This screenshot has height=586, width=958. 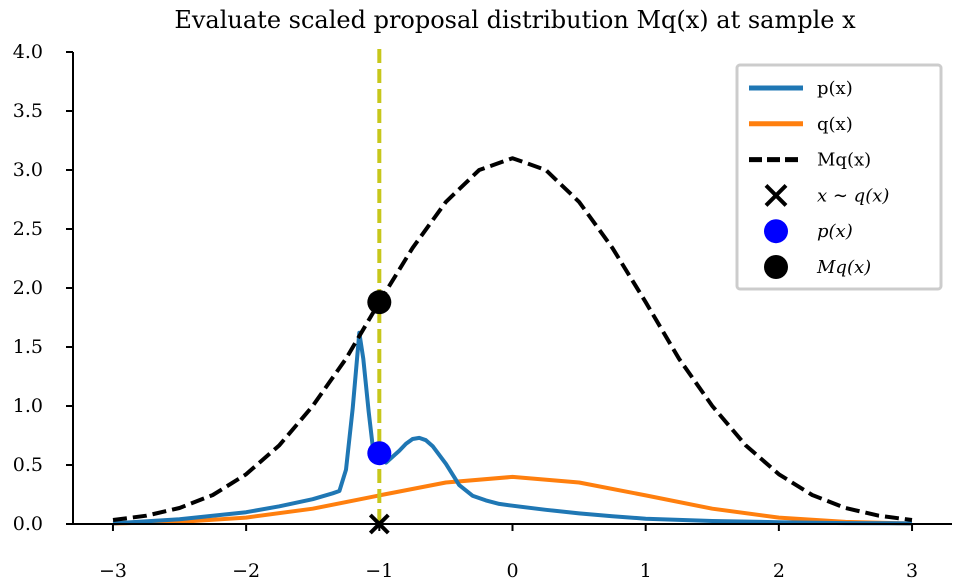 I want to click on legend-item: x ∼ q(x), so click(x=826, y=195).